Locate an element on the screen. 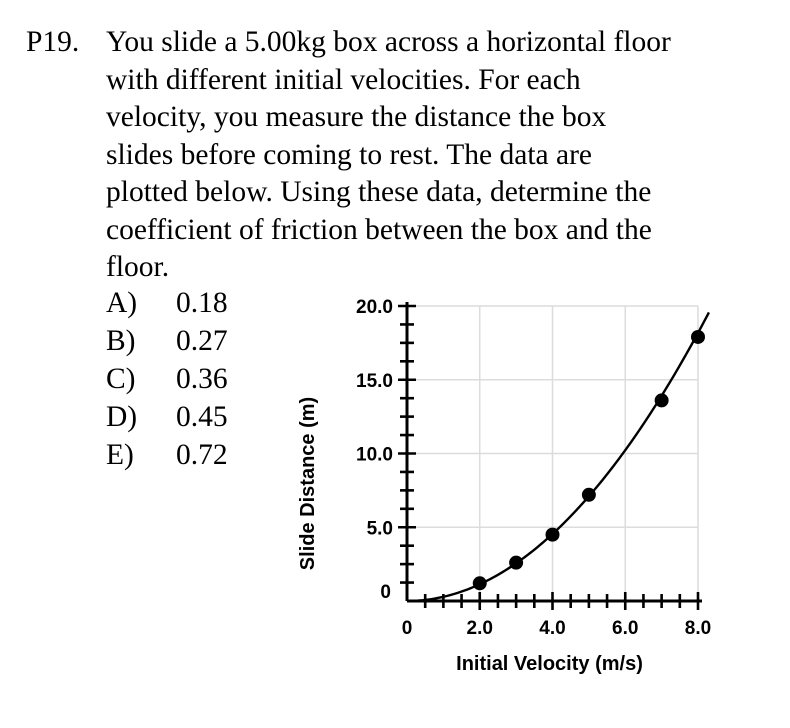 This screenshot has height=728, width=790. problem-text-line: floor. is located at coordinates (138, 267).